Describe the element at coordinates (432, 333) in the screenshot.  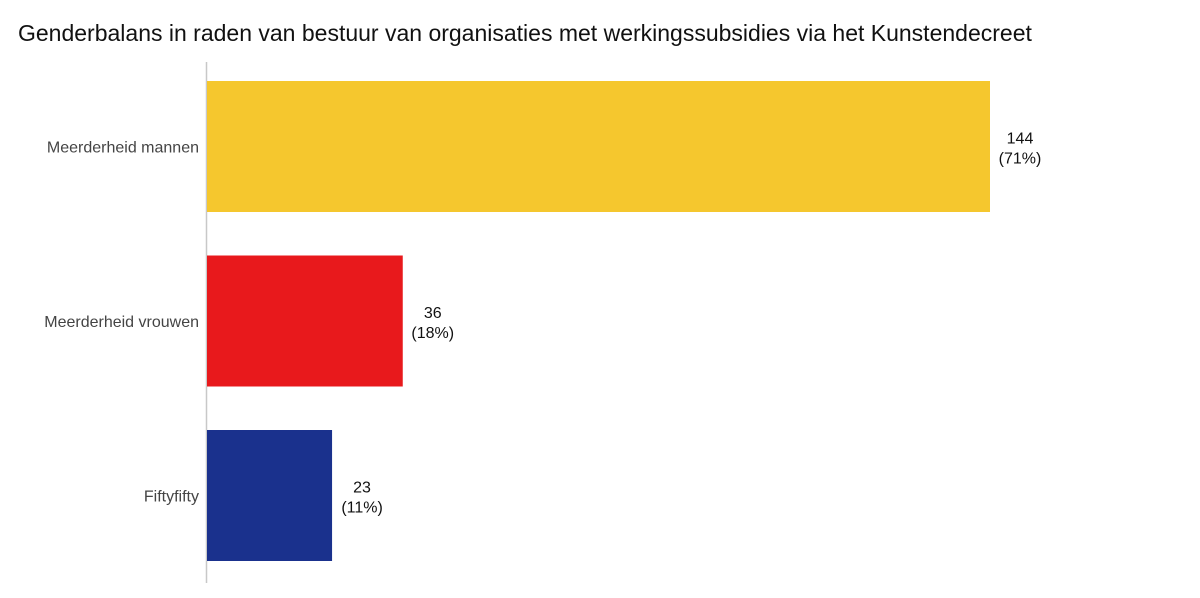
I see `percent-label-meerderheid-vrouwen: (18%)` at that location.